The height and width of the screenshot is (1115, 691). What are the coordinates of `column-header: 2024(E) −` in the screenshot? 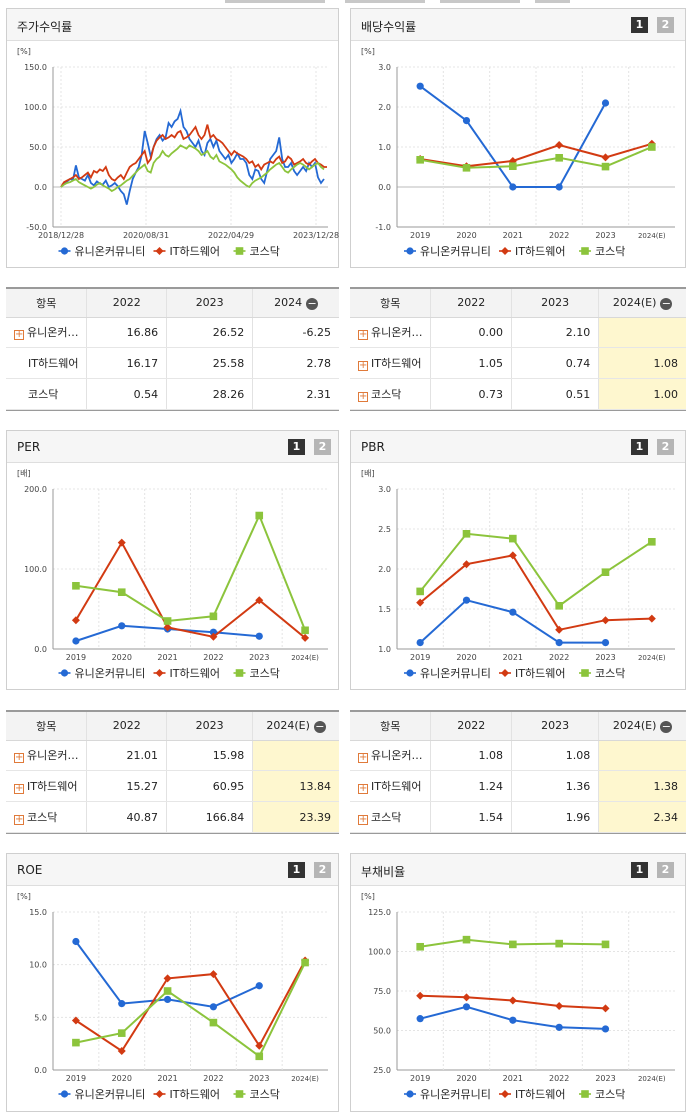 It's located at (295, 726).